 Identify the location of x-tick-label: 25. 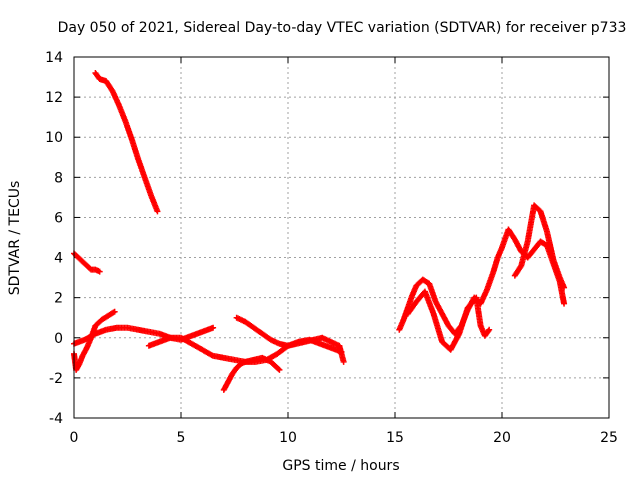
(609, 438).